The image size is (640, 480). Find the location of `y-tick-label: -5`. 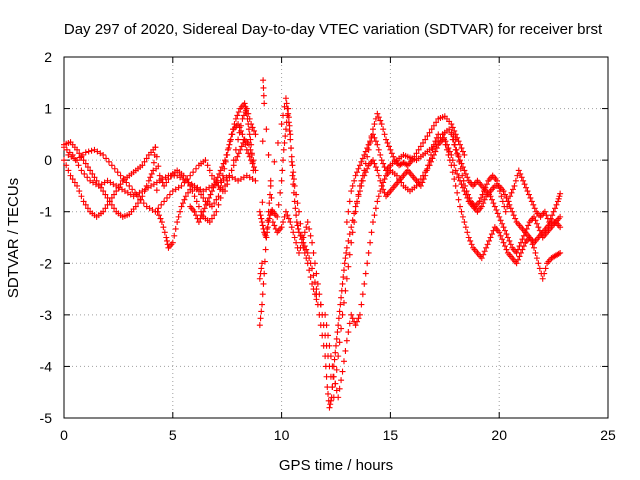

y-tick-label: -5 is located at coordinates (46, 418).